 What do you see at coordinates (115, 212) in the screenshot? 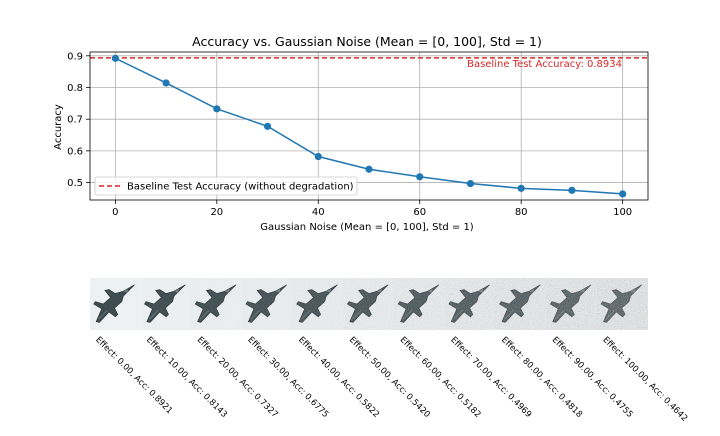
I see `x-tick-label: 0` at bounding box center [115, 212].